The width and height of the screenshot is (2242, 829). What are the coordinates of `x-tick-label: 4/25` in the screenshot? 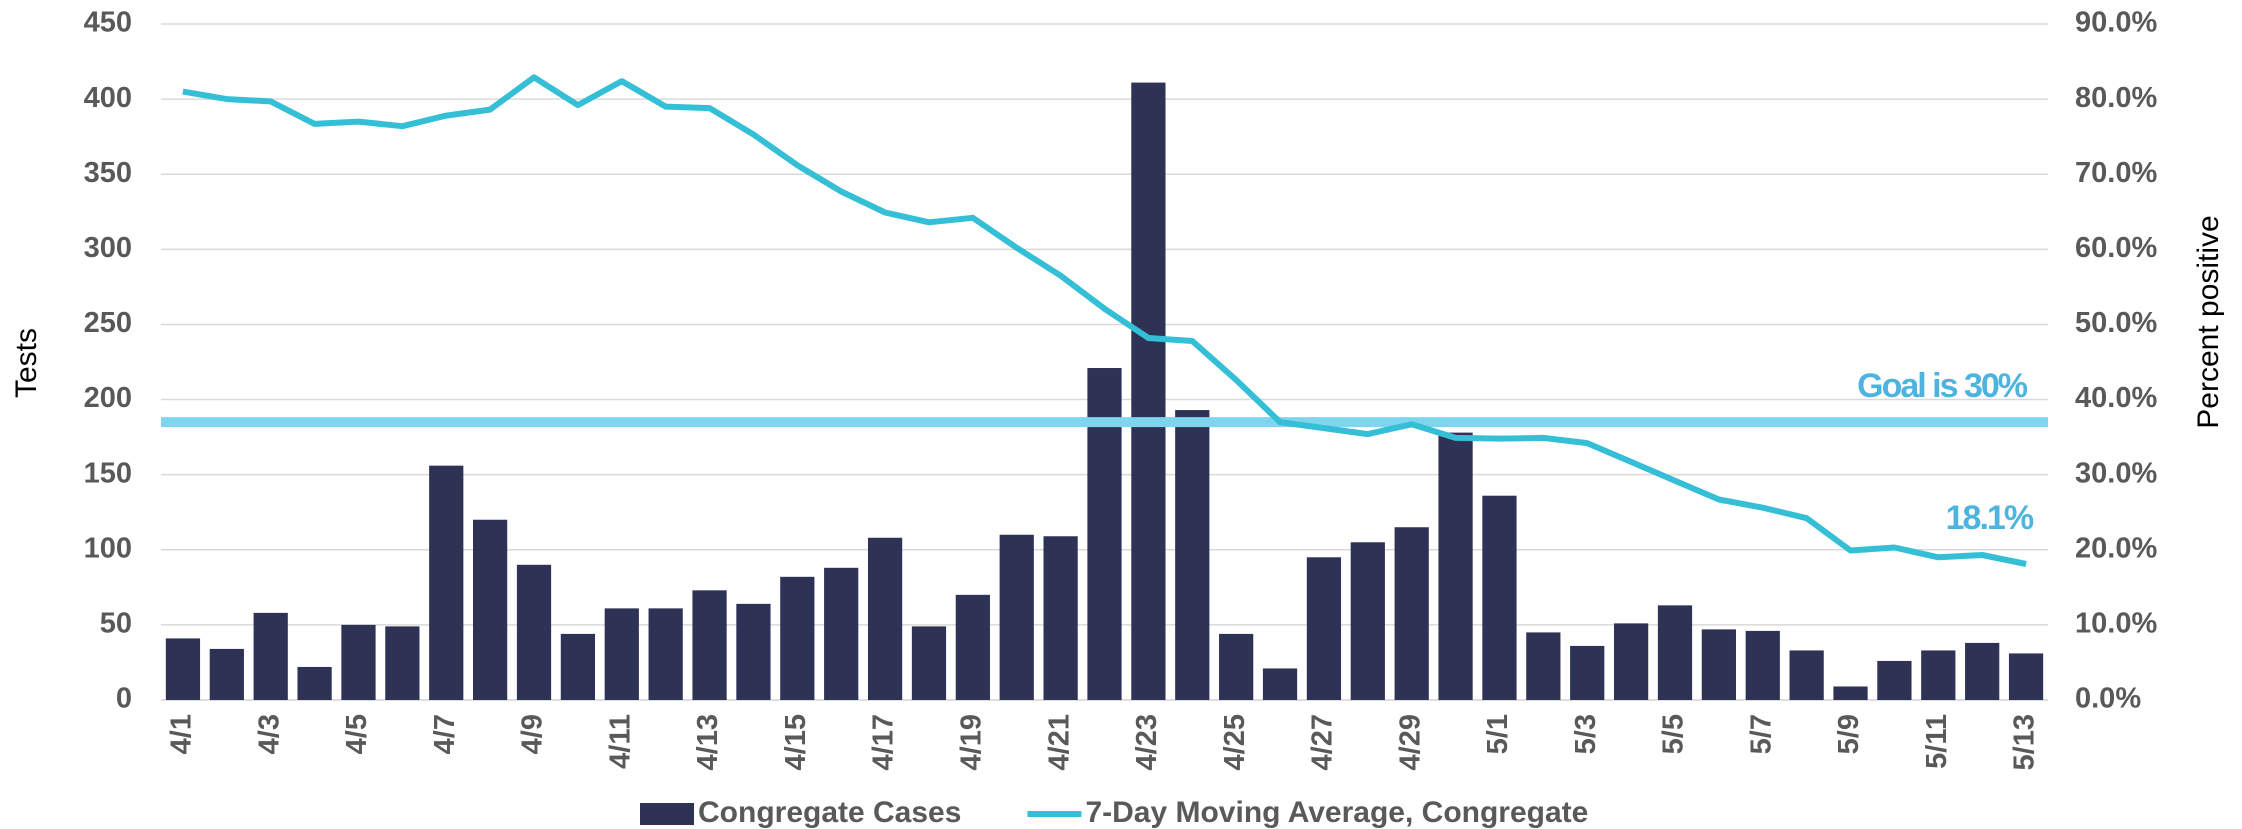 It's located at (1235, 742).